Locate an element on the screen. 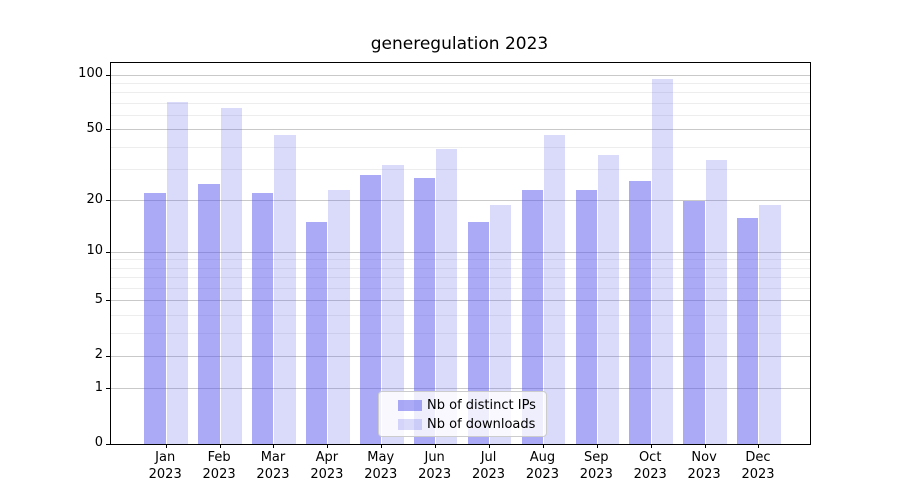  x-tick-aug is located at coordinates (543, 446).